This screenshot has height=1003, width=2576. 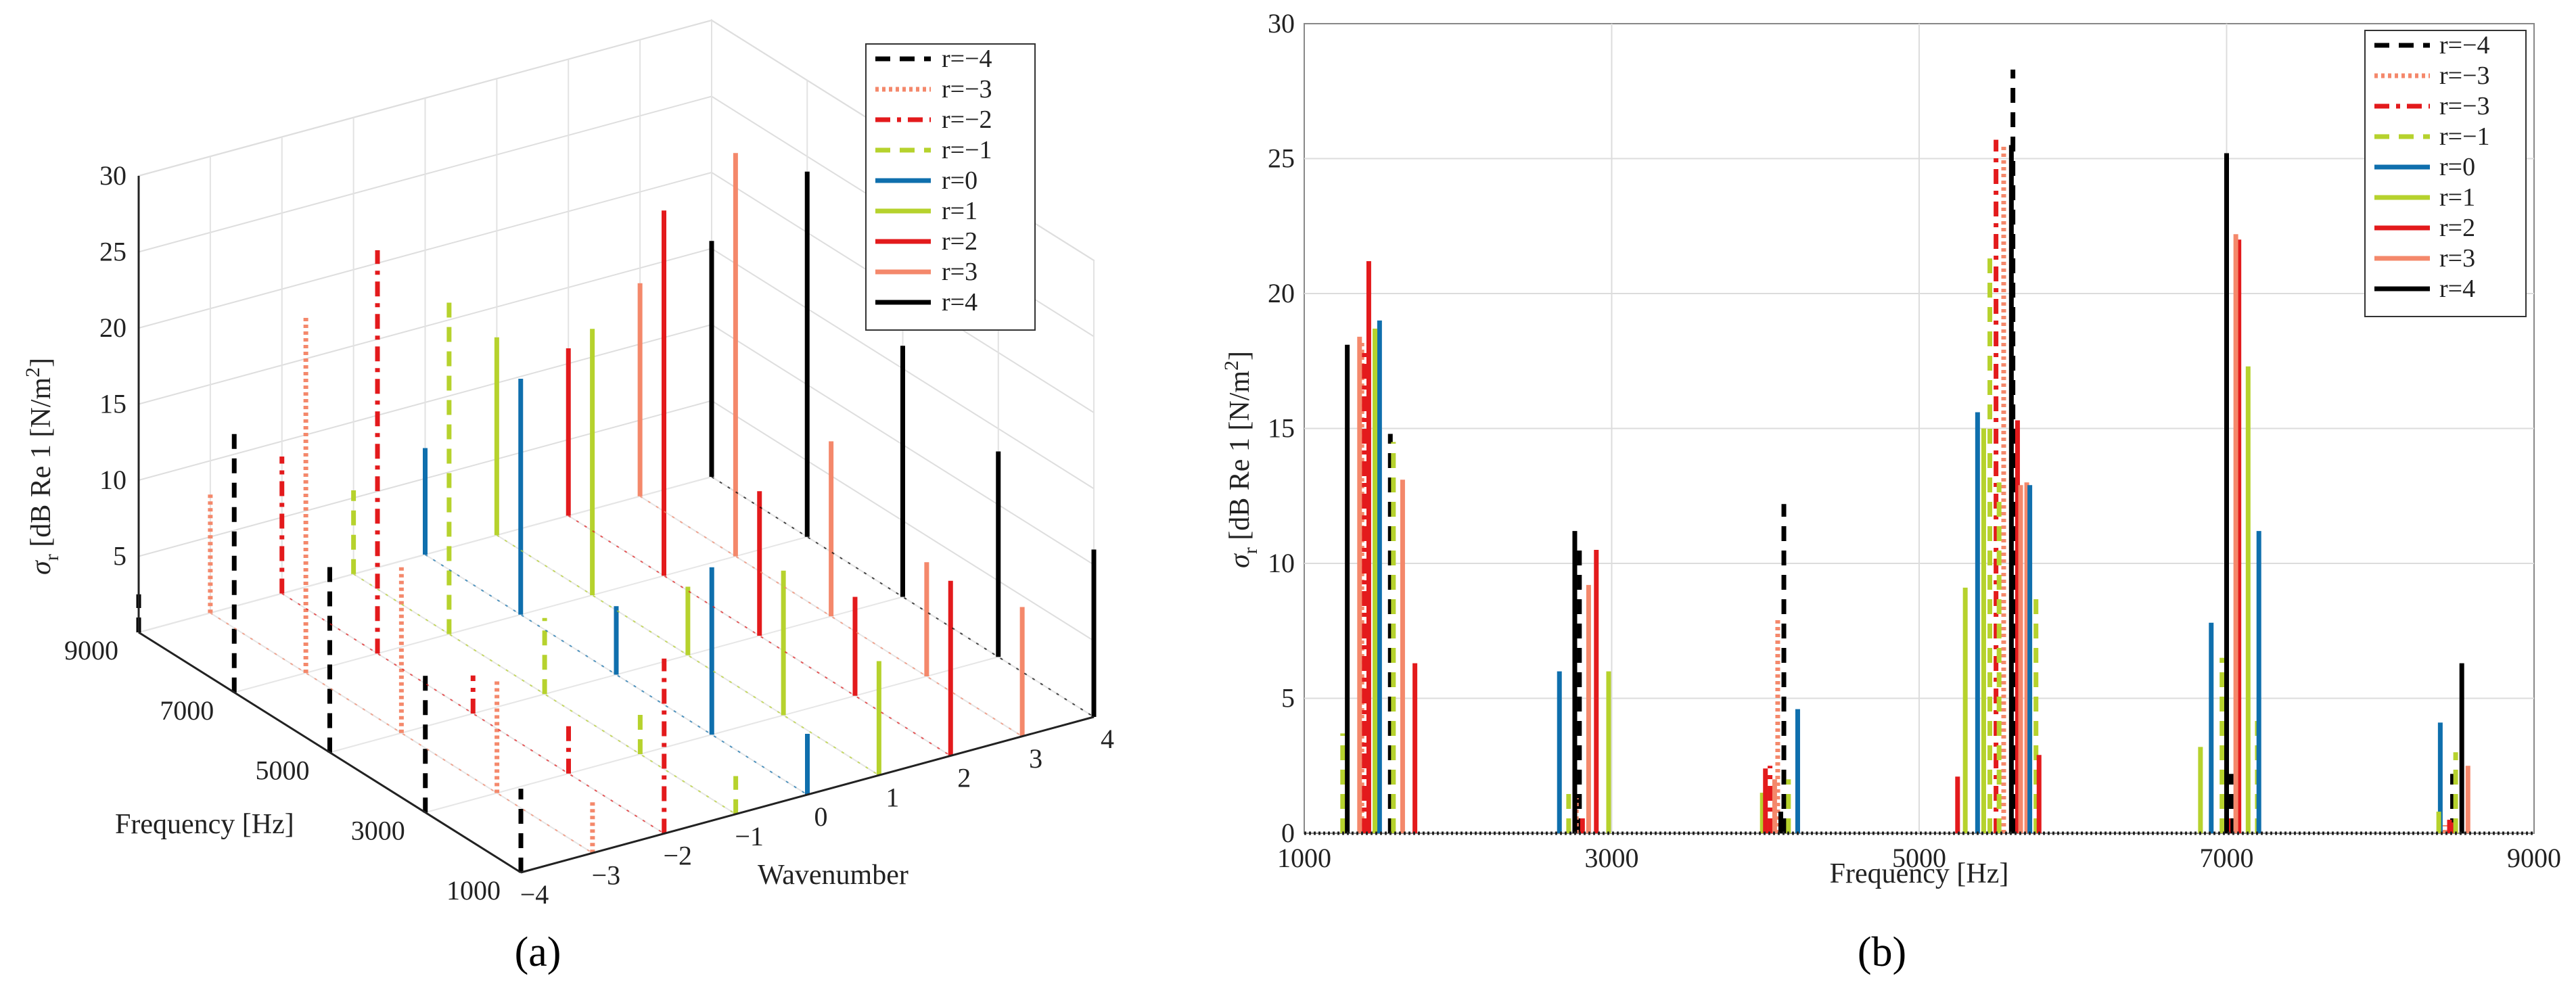 What do you see at coordinates (378, 830) in the screenshot?
I see `frequency-tick-label: 3000` at bounding box center [378, 830].